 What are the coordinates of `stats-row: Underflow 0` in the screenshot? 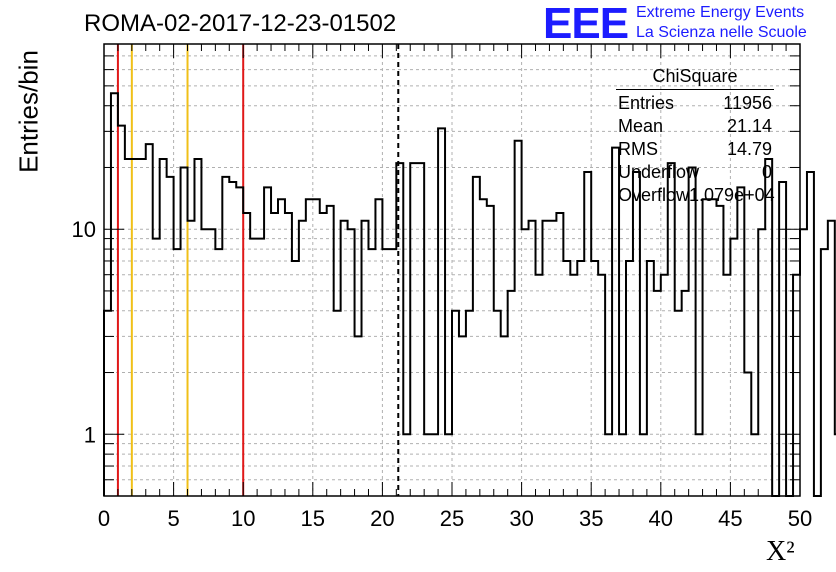 It's located at (695, 172).